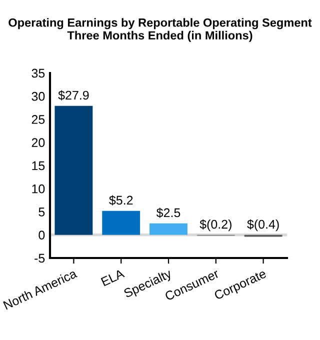 The image size is (320, 340). What do you see at coordinates (38, 73) in the screenshot?
I see `y-tick-label: 35` at bounding box center [38, 73].